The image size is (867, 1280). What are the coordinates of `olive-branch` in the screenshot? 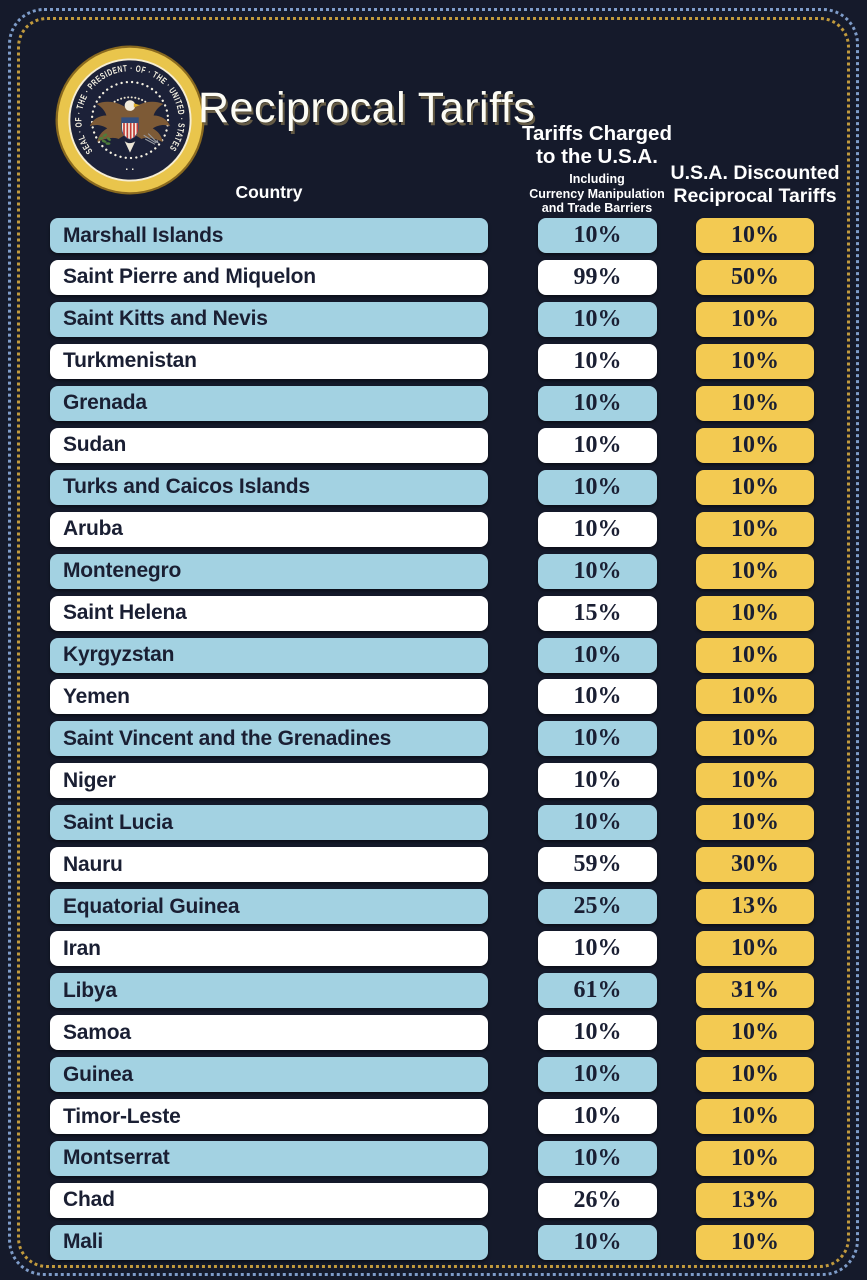 It's located at (104, 139).